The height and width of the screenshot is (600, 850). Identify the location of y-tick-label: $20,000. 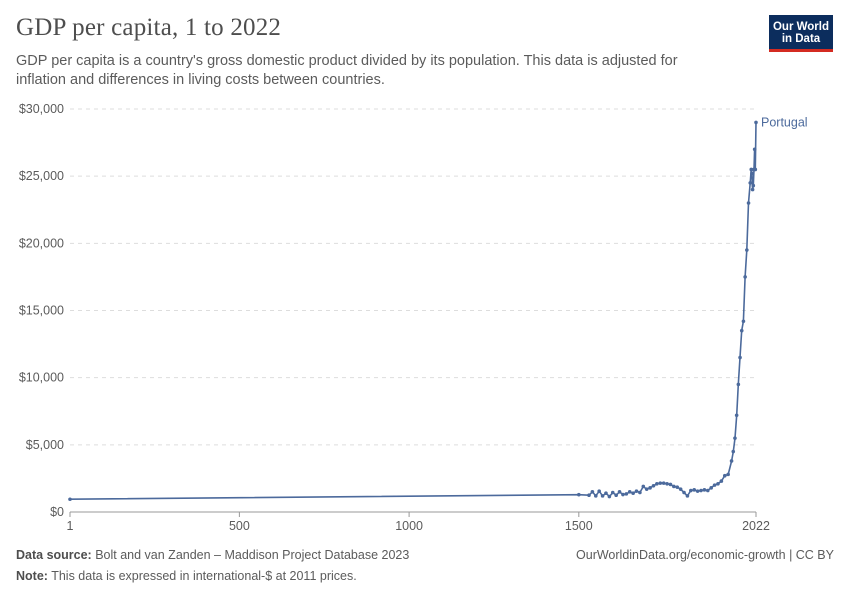
(41, 243).